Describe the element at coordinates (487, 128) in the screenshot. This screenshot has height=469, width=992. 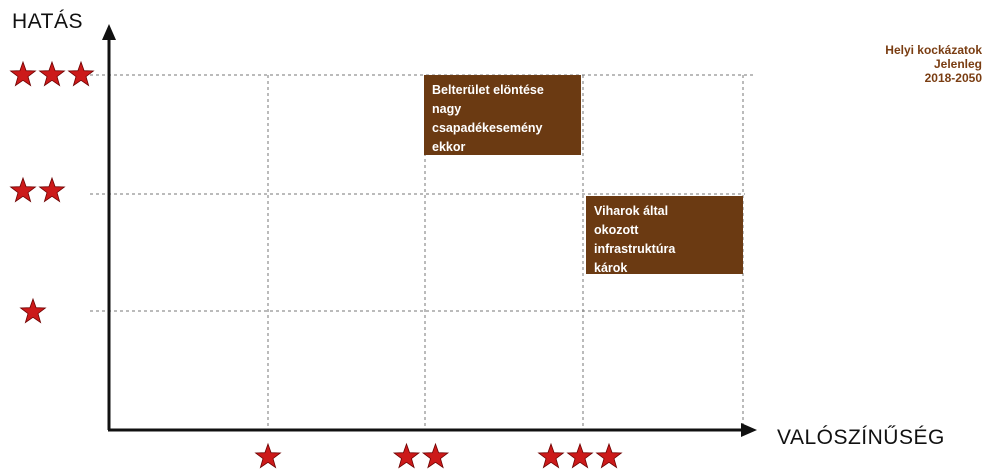
I see `risk-label-line: csapadékesemény` at that location.